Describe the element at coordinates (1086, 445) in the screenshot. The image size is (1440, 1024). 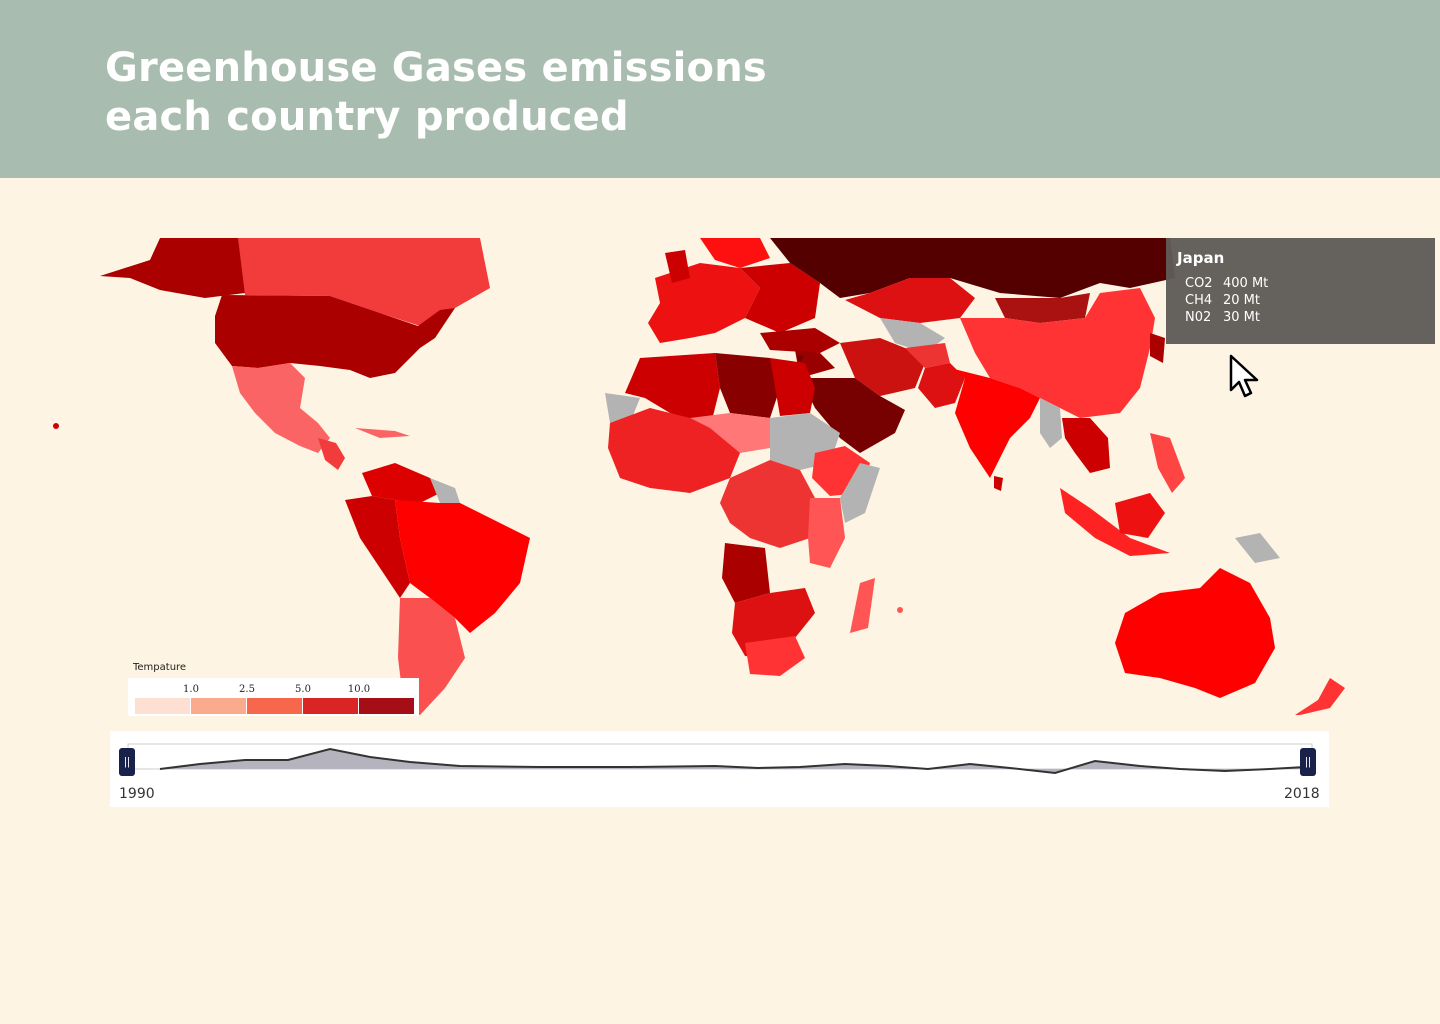
I see `region-southeast-asia` at that location.